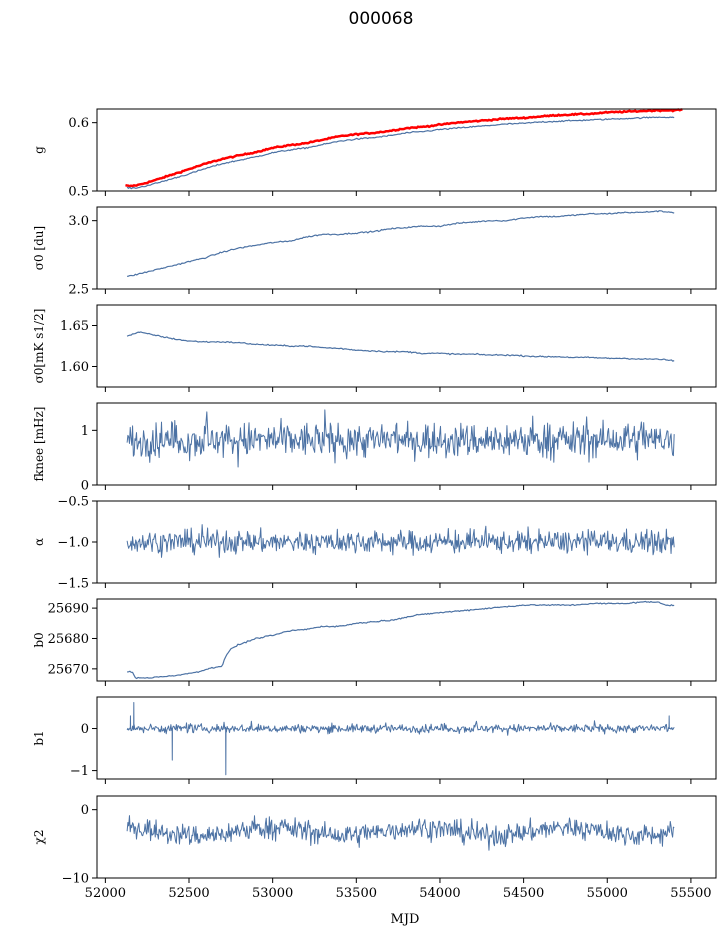 The image size is (725, 936). What do you see at coordinates (78, 221) in the screenshot?
I see `y-tick-label: 3.0` at bounding box center [78, 221].